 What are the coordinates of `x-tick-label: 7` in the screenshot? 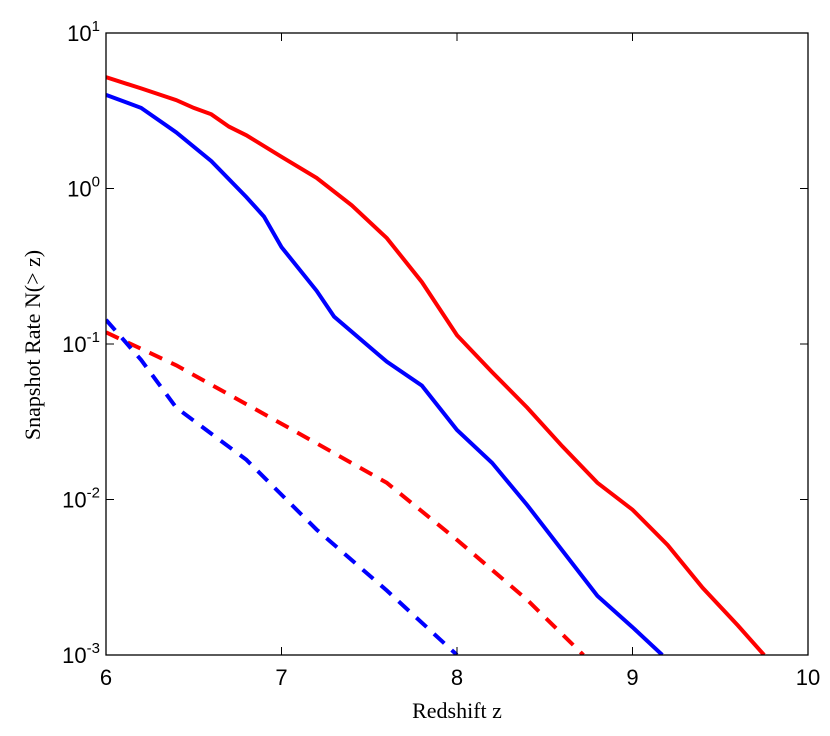 It's located at (281, 677).